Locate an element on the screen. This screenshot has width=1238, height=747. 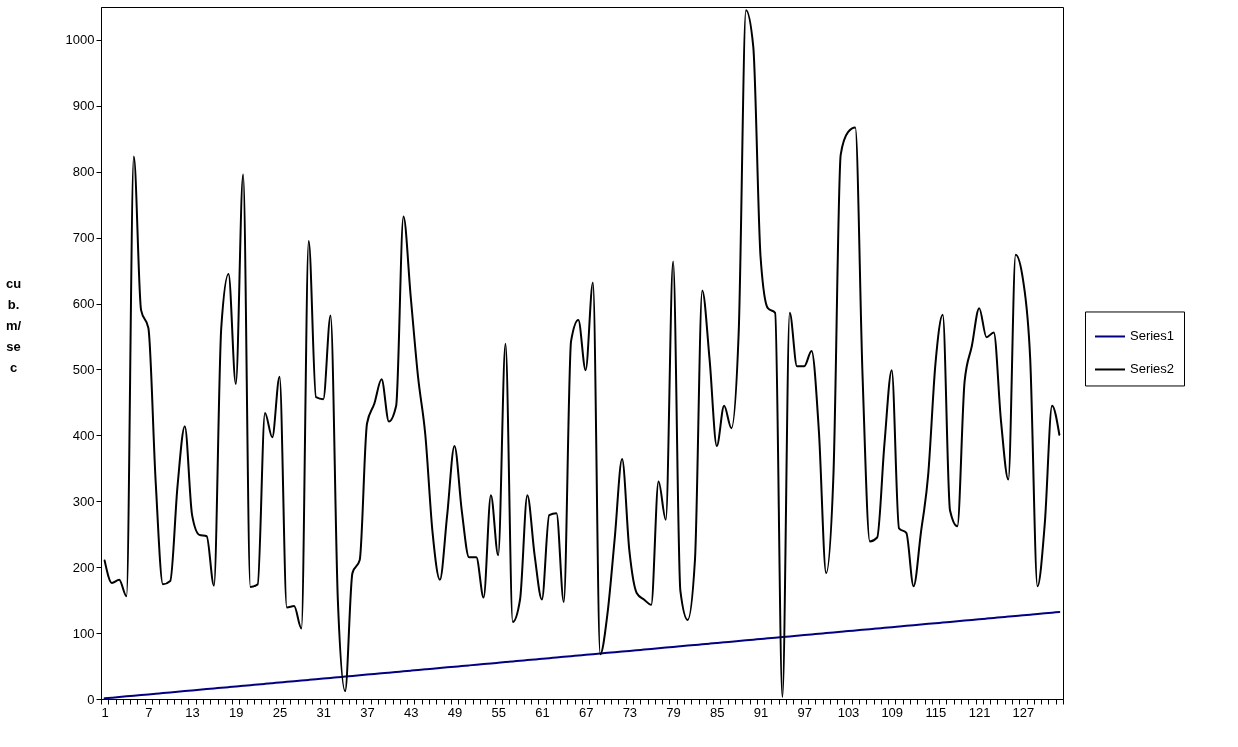
x-tick-label: 97 is located at coordinates (805, 712).